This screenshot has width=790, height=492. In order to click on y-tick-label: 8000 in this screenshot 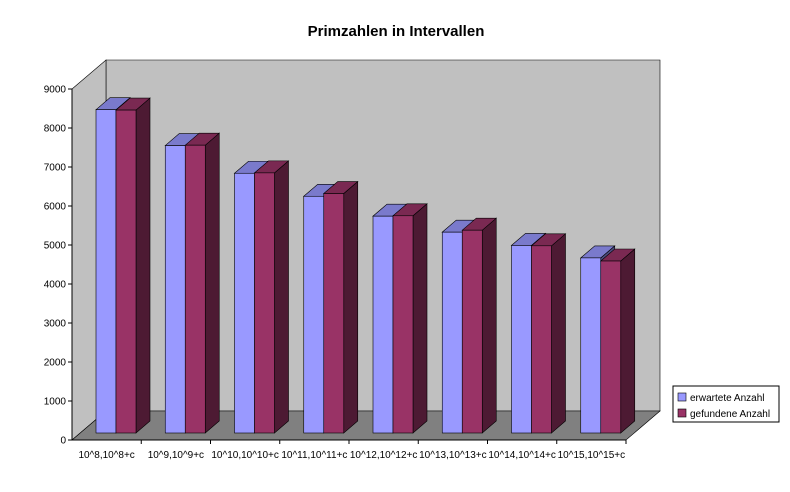, I will do `click(55, 129)`.